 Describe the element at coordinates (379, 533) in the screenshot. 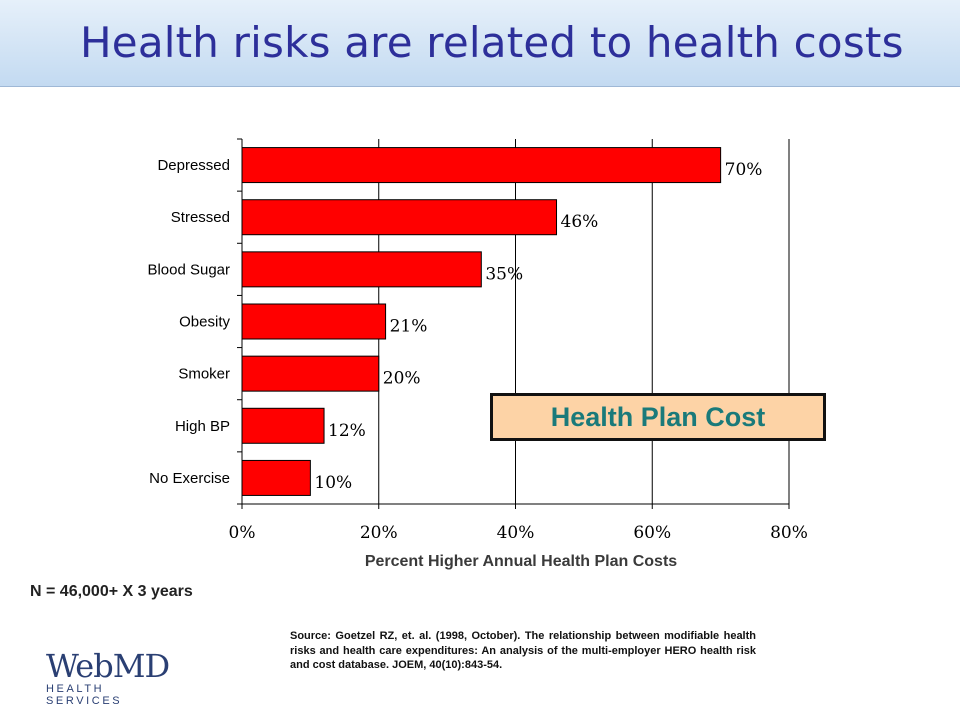

I see `x-tick-label-1: 20%` at that location.